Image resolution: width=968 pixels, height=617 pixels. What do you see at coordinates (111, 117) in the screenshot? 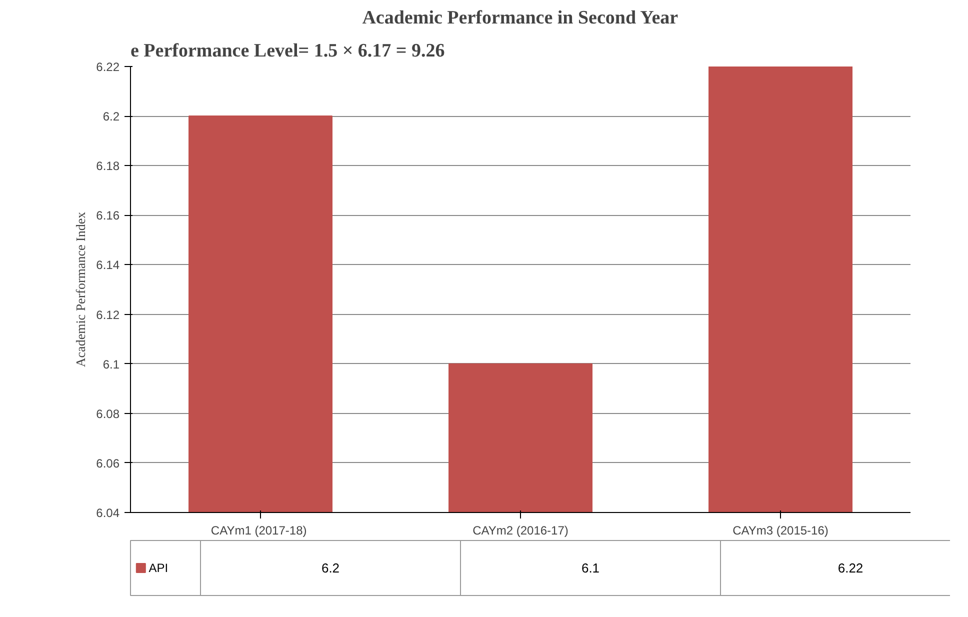
I see `y-tick-label: 6.2` at bounding box center [111, 117].